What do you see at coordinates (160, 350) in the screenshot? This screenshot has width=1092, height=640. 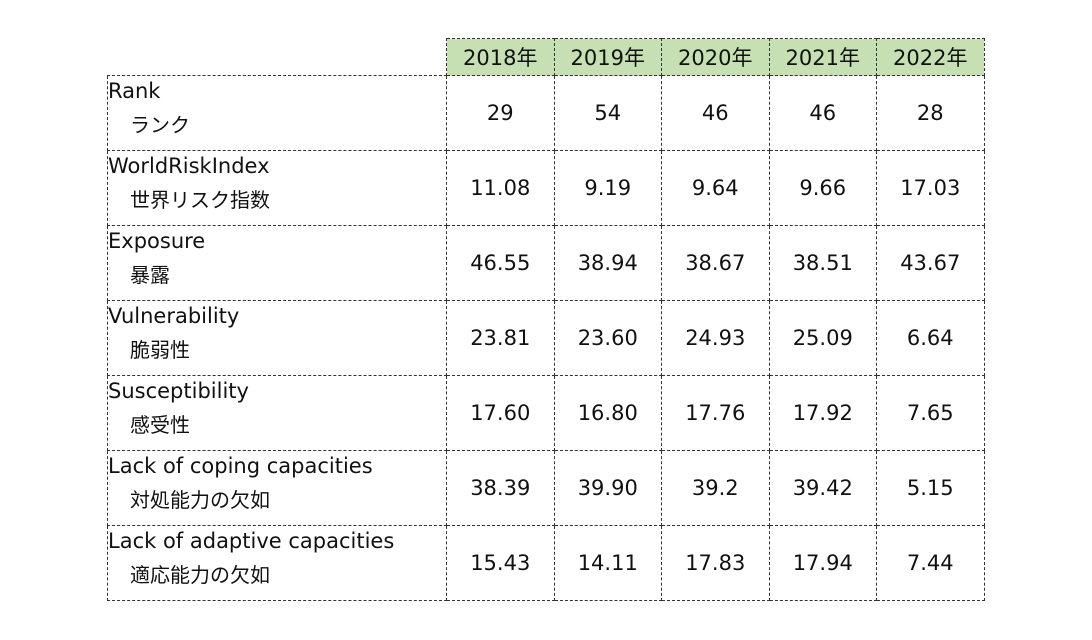 I see `row-label-ja: 脆弱性` at bounding box center [160, 350].